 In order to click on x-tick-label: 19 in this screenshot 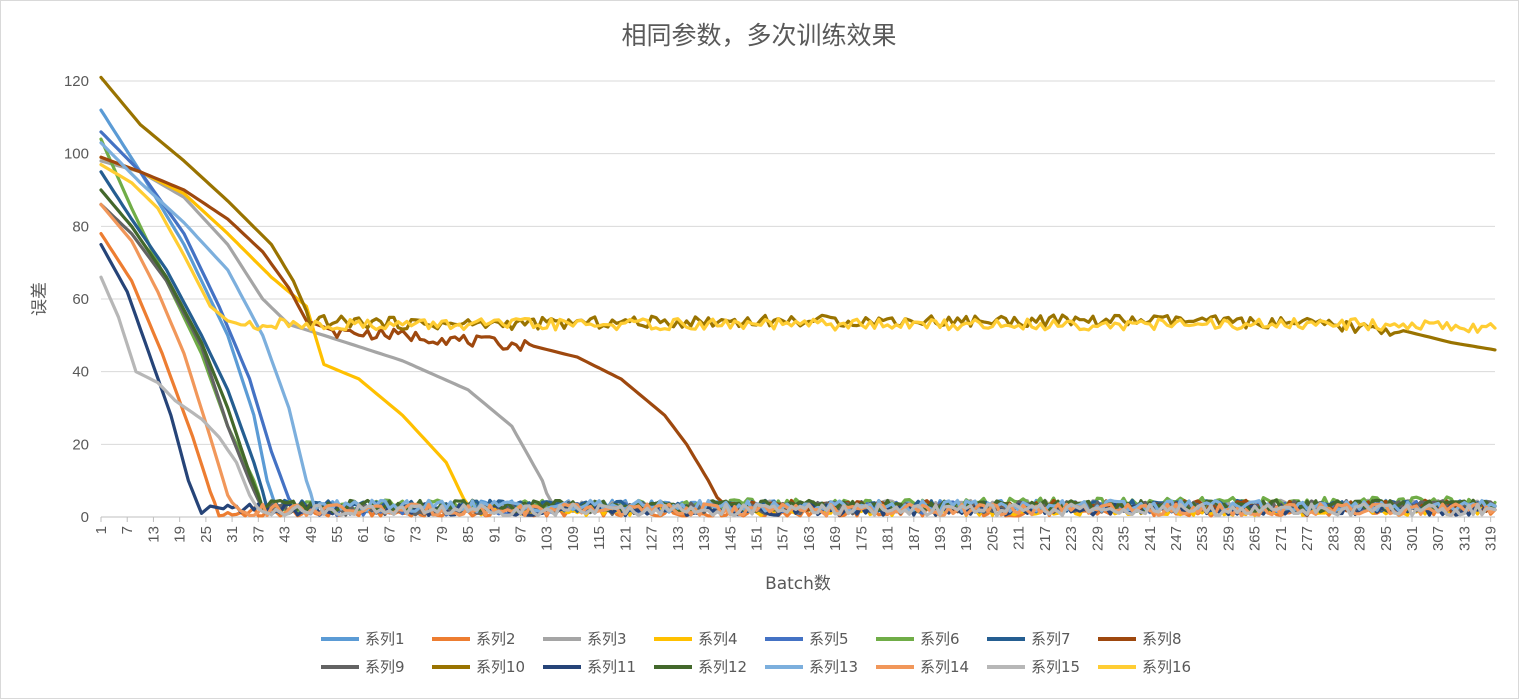, I will do `click(180, 534)`.